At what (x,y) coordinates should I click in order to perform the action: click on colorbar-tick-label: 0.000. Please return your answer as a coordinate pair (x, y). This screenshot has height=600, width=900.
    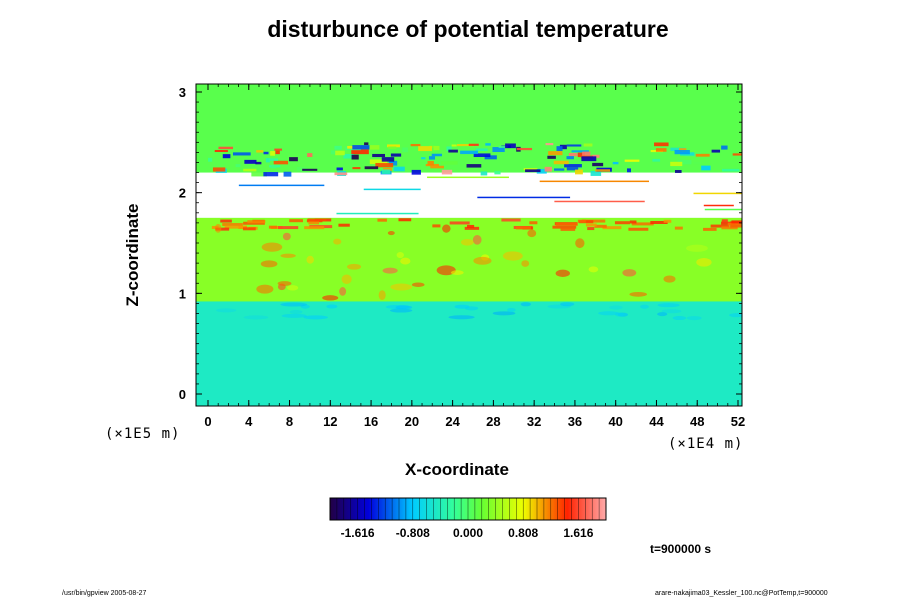
    Looking at the image, I should click on (468, 533).